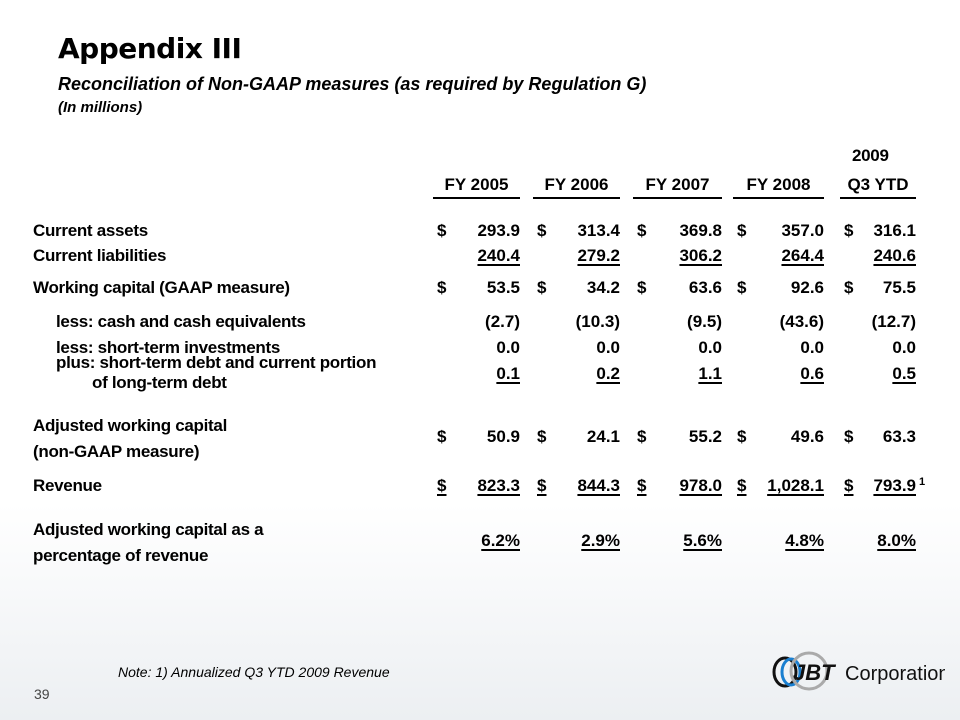 The image size is (960, 720). I want to click on cell-value: 2.9%, so click(600, 540).